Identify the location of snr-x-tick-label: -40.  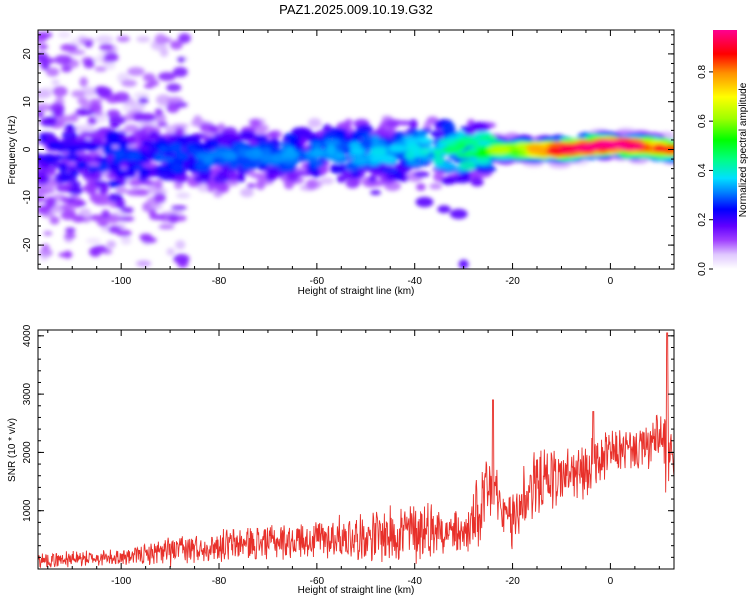
(414, 581).